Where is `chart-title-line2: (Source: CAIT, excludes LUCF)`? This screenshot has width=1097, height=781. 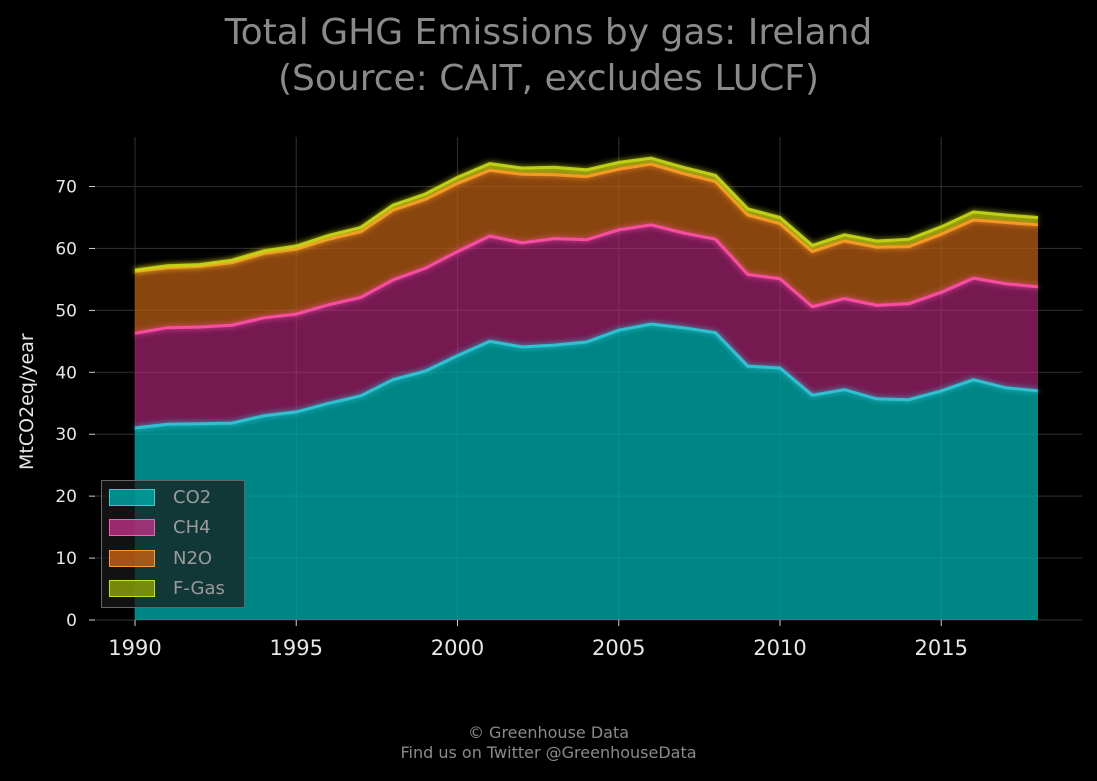
chart-title-line2: (Source: CAIT, excludes LUCF) is located at coordinates (548, 78).